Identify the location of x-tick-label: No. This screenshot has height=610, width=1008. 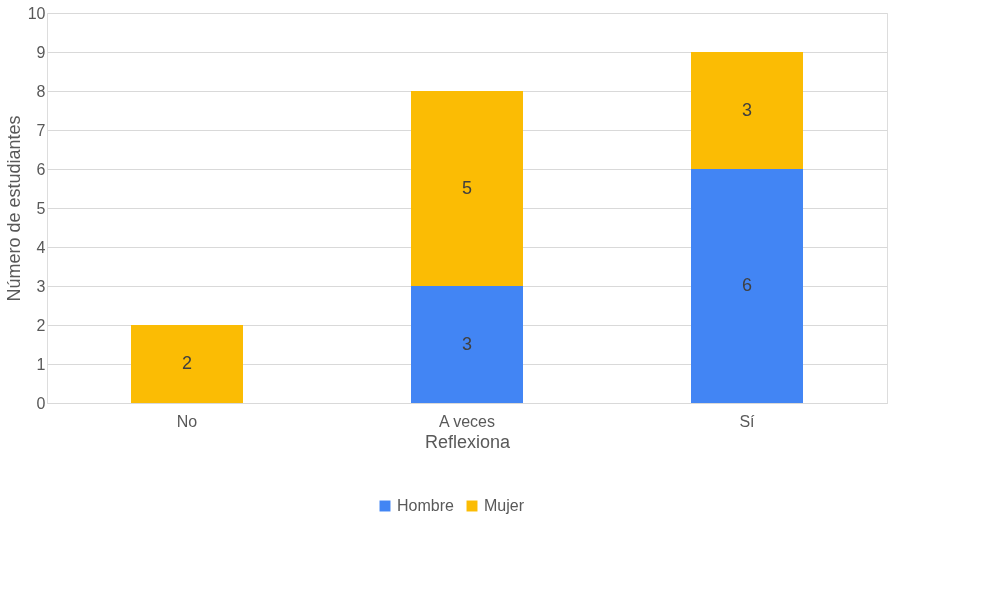
(187, 421).